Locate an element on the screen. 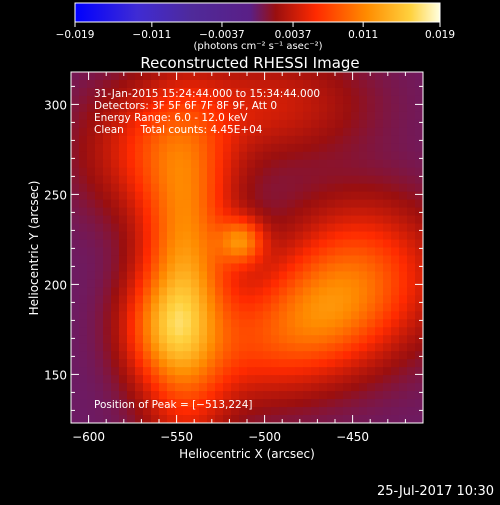  peak-position-label: Position of Peak = [−513,224] is located at coordinates (173, 405).